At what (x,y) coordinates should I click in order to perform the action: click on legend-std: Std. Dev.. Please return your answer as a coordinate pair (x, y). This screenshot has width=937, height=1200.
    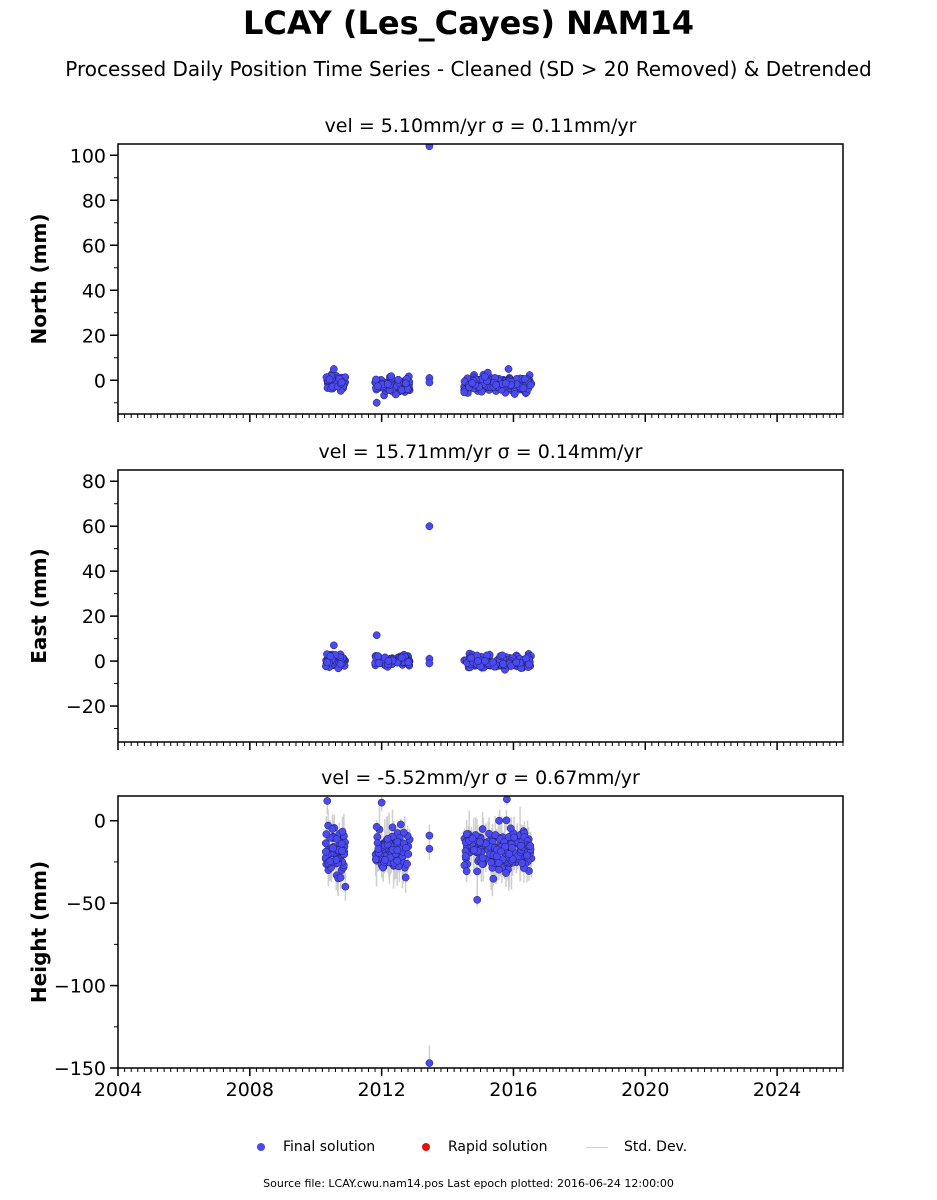
    Looking at the image, I should click on (636, 1147).